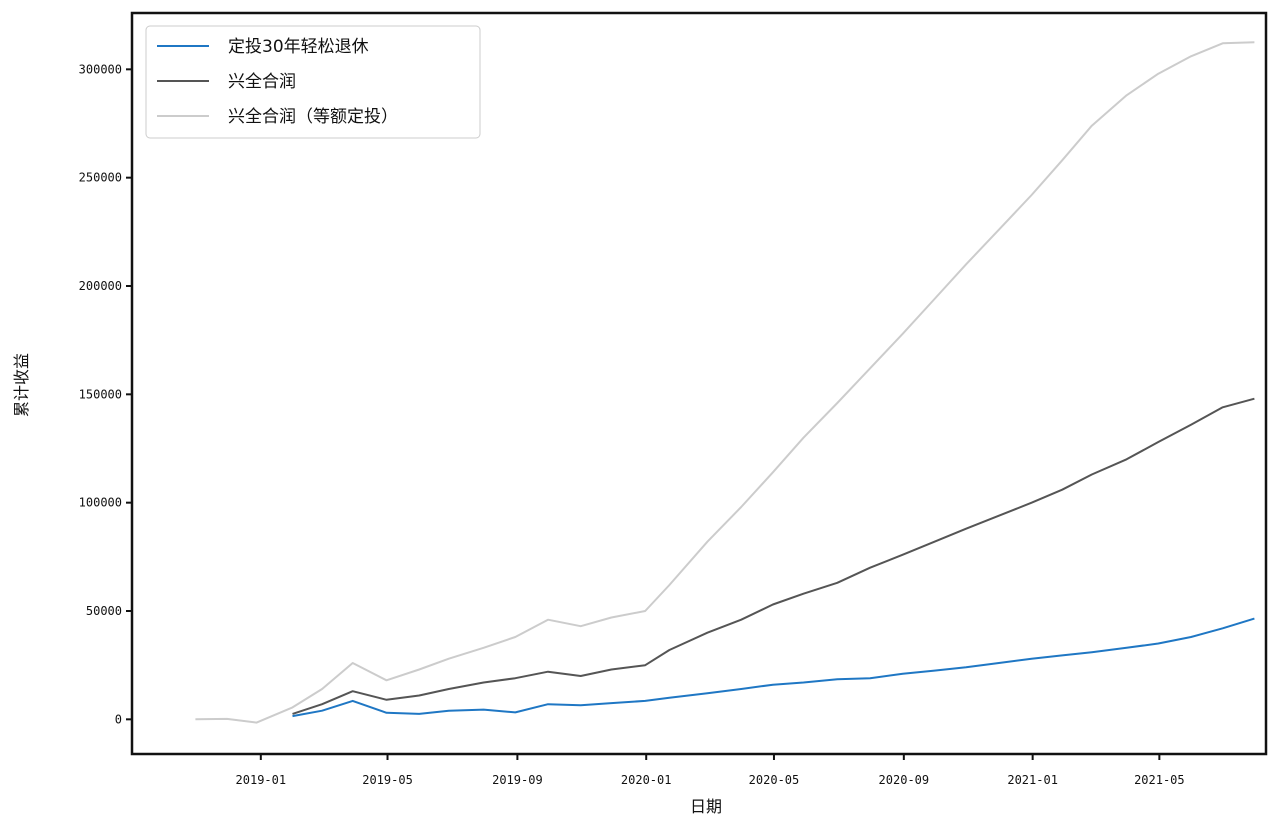 This screenshot has width=1271, height=818. Describe the element at coordinates (21, 385) in the screenshot. I see `y-axis-title: 累计收益` at that location.